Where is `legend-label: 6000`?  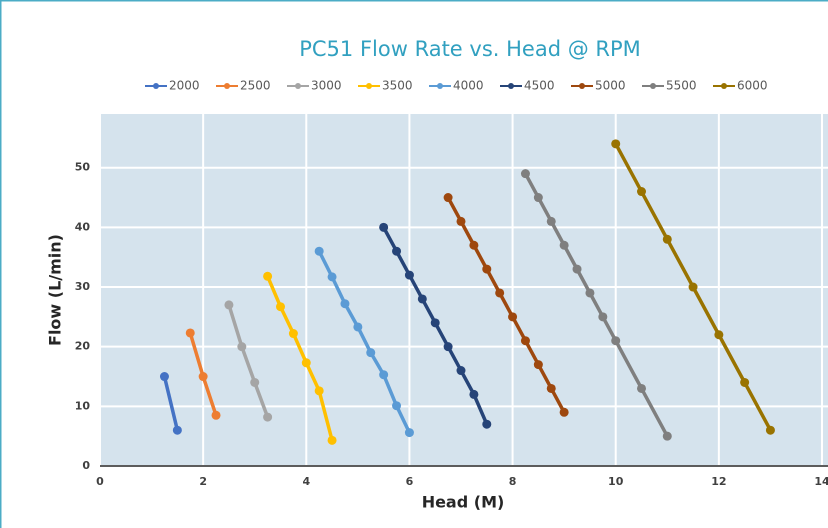 legend-label: 6000 is located at coordinates (752, 86).